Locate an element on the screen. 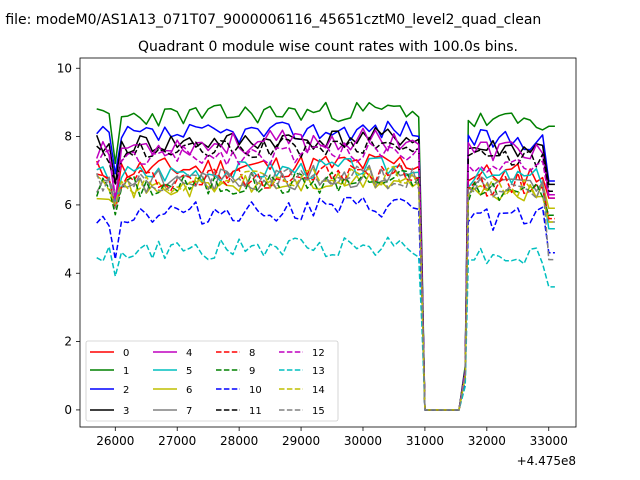 Image resolution: width=640 pixels, height=480 pixels. y-tick-label: 4 is located at coordinates (68, 273).